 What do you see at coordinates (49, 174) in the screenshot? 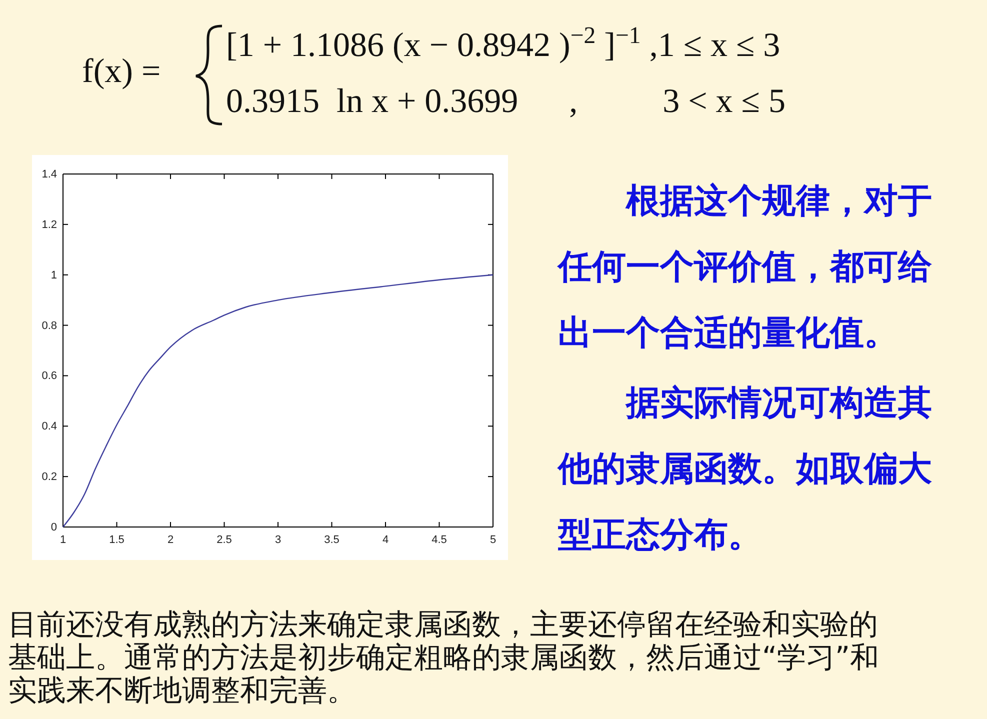
I see `y-tick-label: 1.4` at bounding box center [49, 174].